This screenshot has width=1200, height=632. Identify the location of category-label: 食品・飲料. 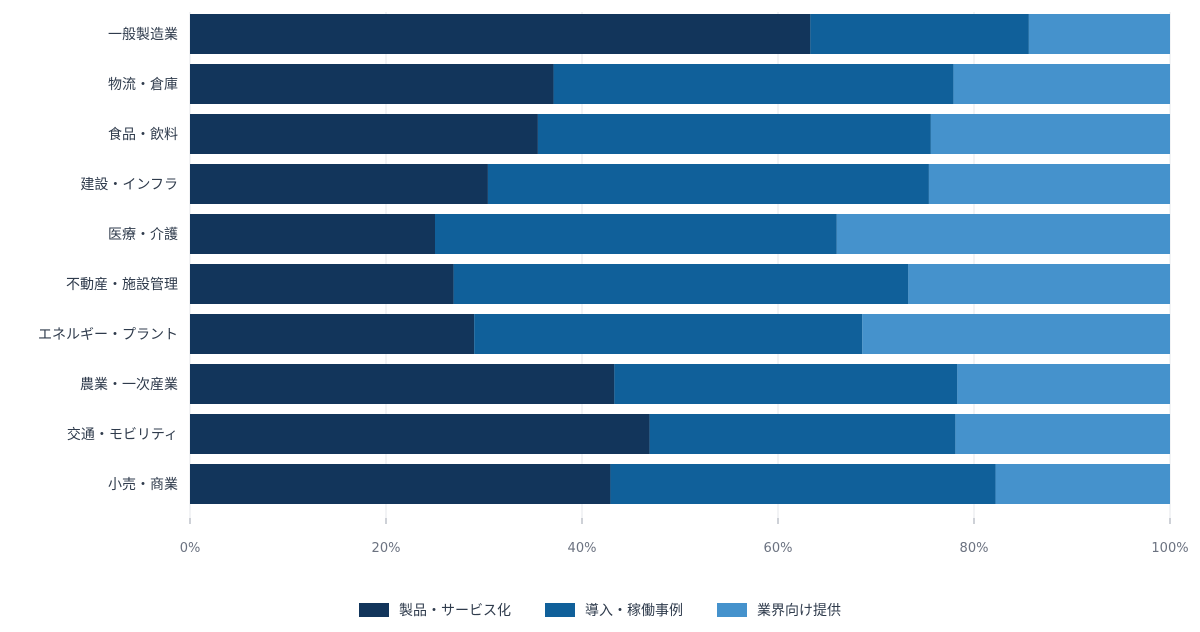
(143, 134).